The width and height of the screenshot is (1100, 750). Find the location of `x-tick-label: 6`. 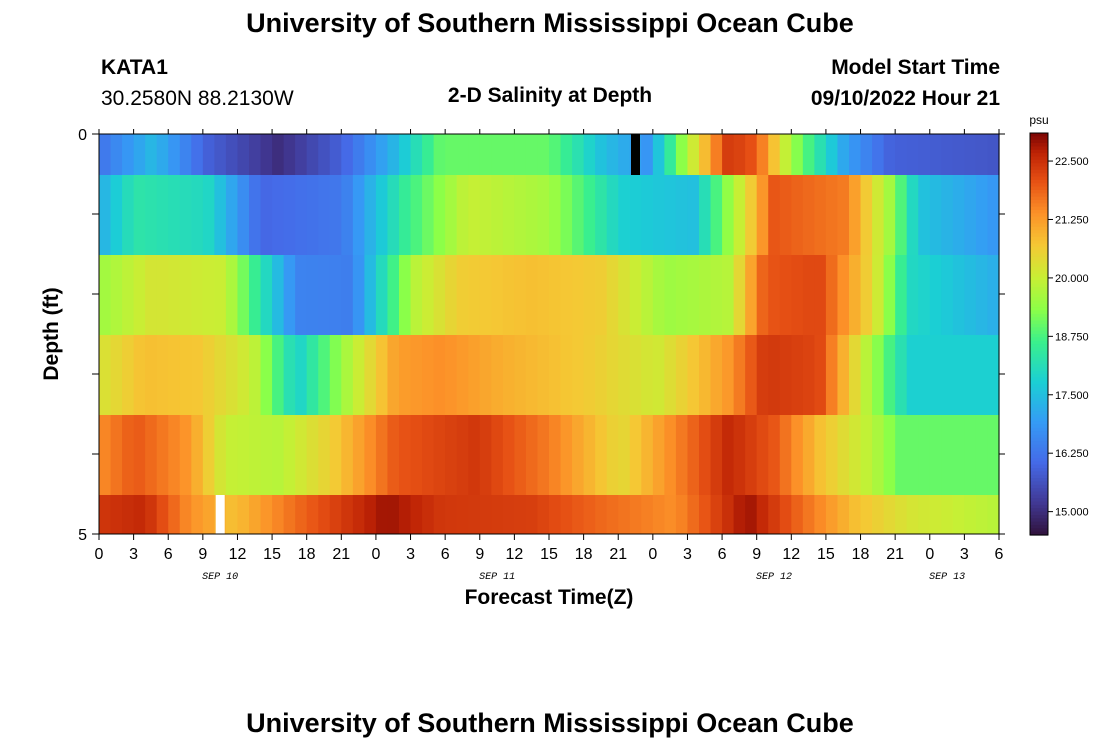

x-tick-label: 6 is located at coordinates (722, 554).